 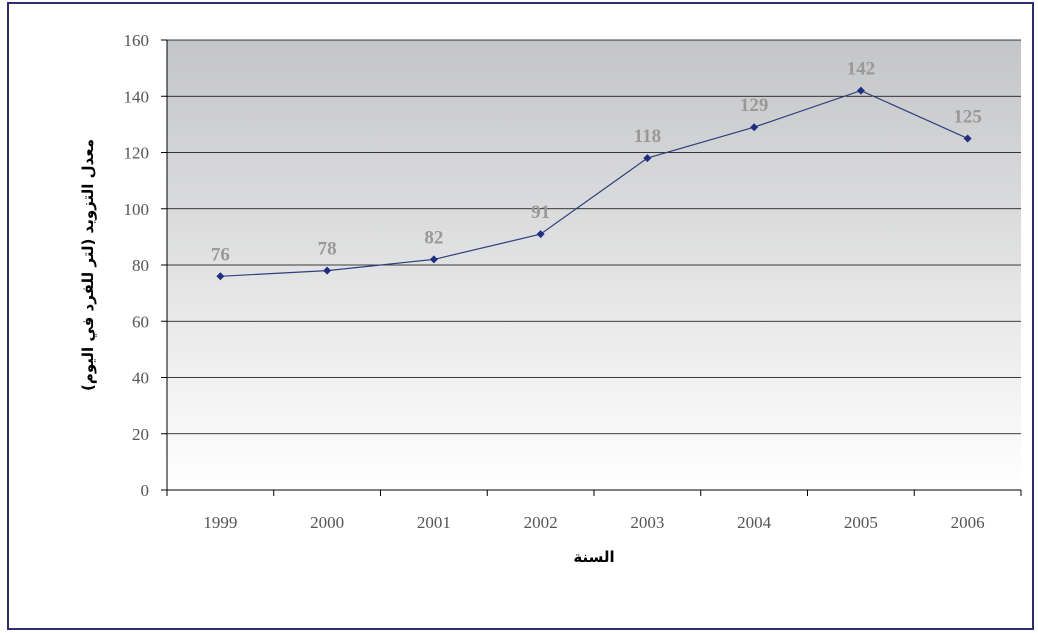 What do you see at coordinates (861, 522) in the screenshot?
I see `x-tick-label: 2005` at bounding box center [861, 522].